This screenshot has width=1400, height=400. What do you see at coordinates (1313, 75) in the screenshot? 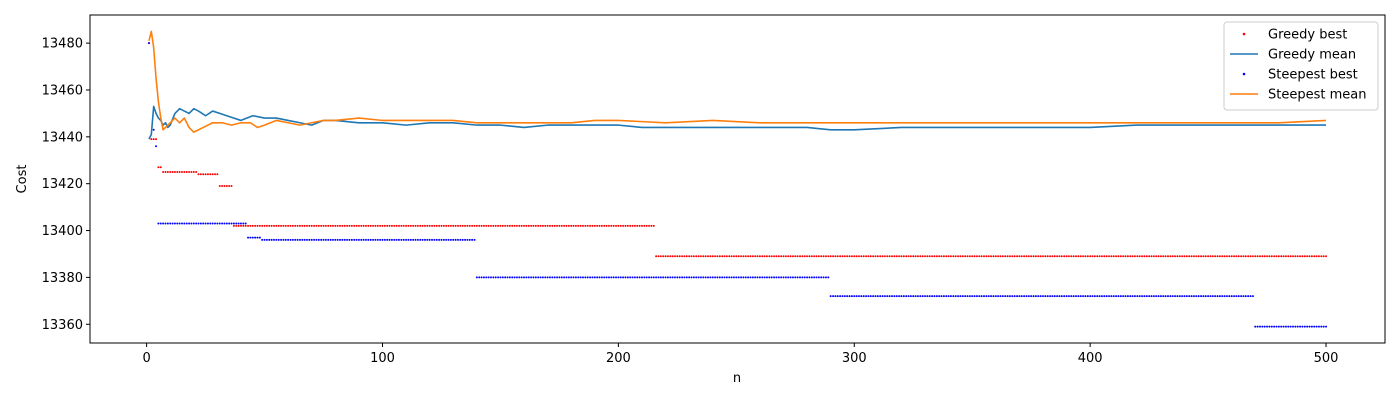
I see `legend-label: Steepest best` at bounding box center [1313, 75].